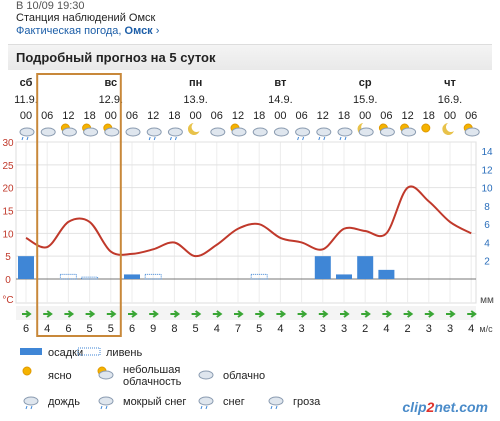  What do you see at coordinates (8, 189) in the screenshot?
I see `y-tick-label-left: 20` at bounding box center [8, 189].